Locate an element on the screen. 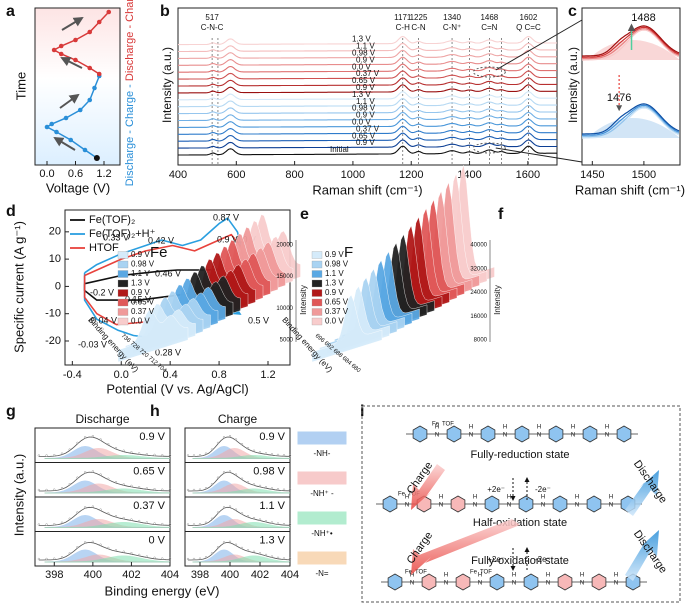 This screenshot has width=685, height=606. panel-letter: b is located at coordinates (165, 11).